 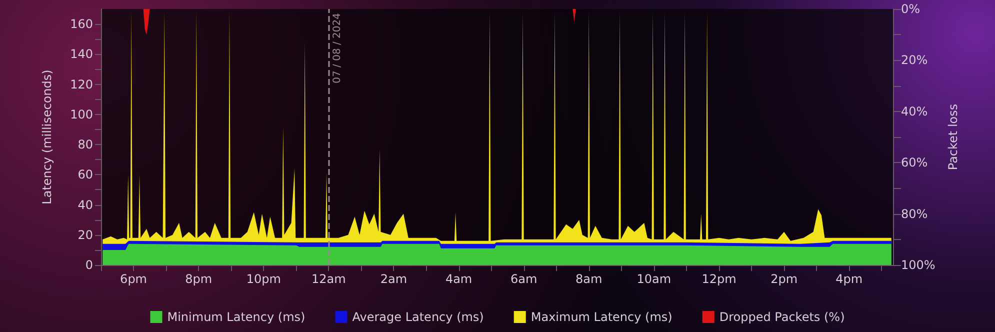 What do you see at coordinates (914, 213) in the screenshot?
I see `y2-tick-label: 80%` at bounding box center [914, 213].